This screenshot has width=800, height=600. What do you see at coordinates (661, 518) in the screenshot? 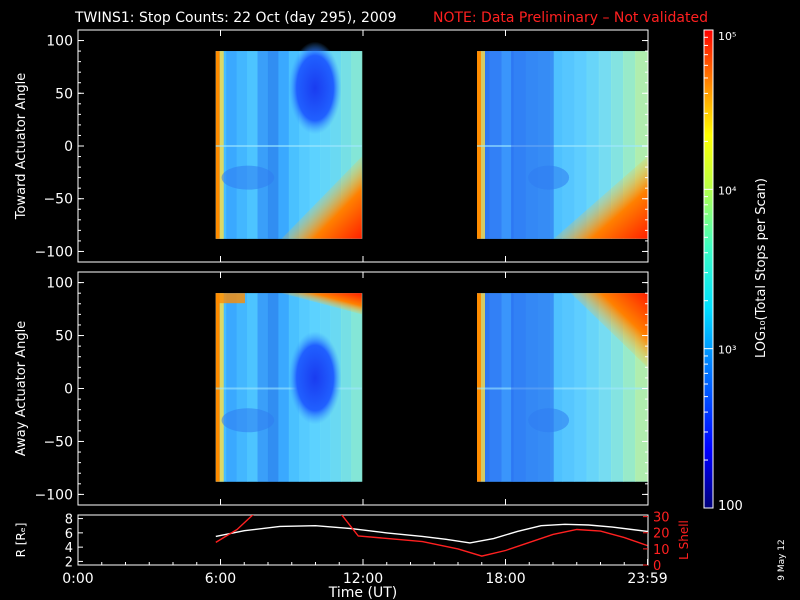
I see `y-tick-label-right: 30` at bounding box center [661, 518].